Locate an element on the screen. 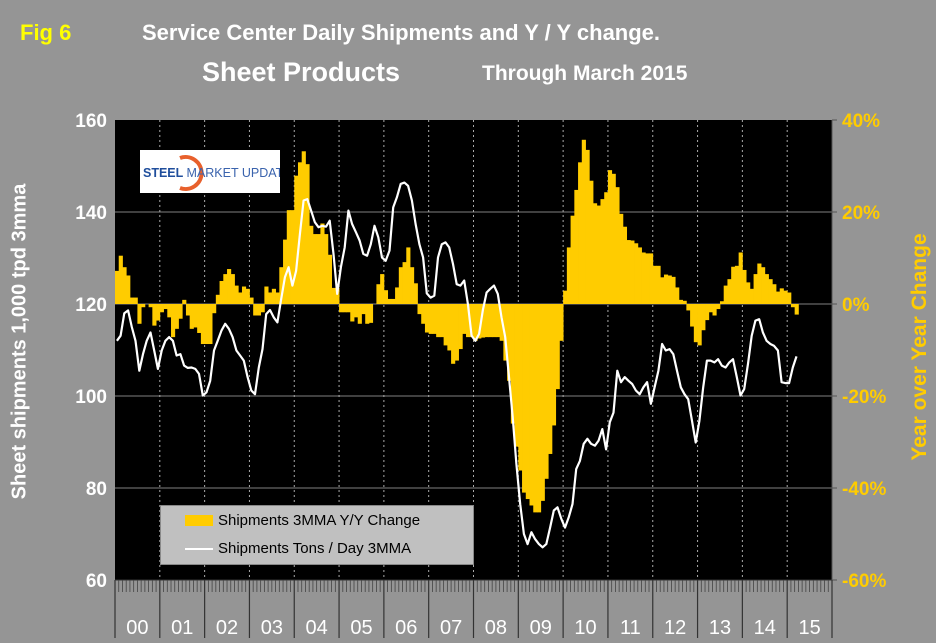  x-tick-label-year: 12 is located at coordinates (675, 628).